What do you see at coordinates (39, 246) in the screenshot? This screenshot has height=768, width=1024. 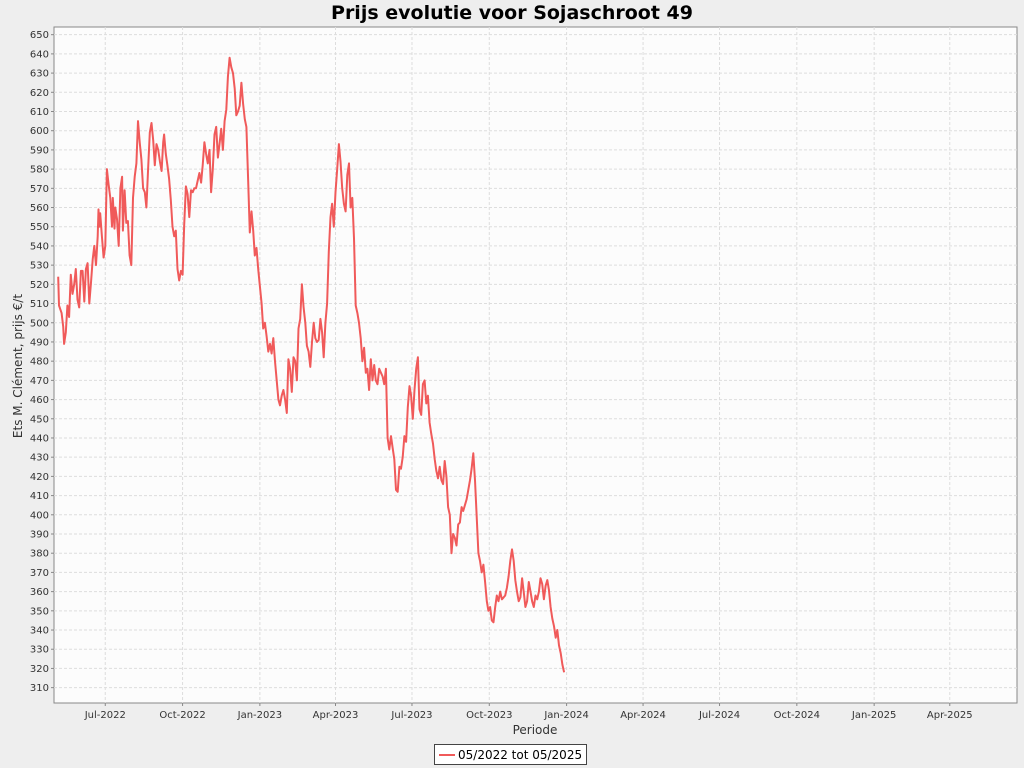 I see `y-tick-label: 540` at bounding box center [39, 246].